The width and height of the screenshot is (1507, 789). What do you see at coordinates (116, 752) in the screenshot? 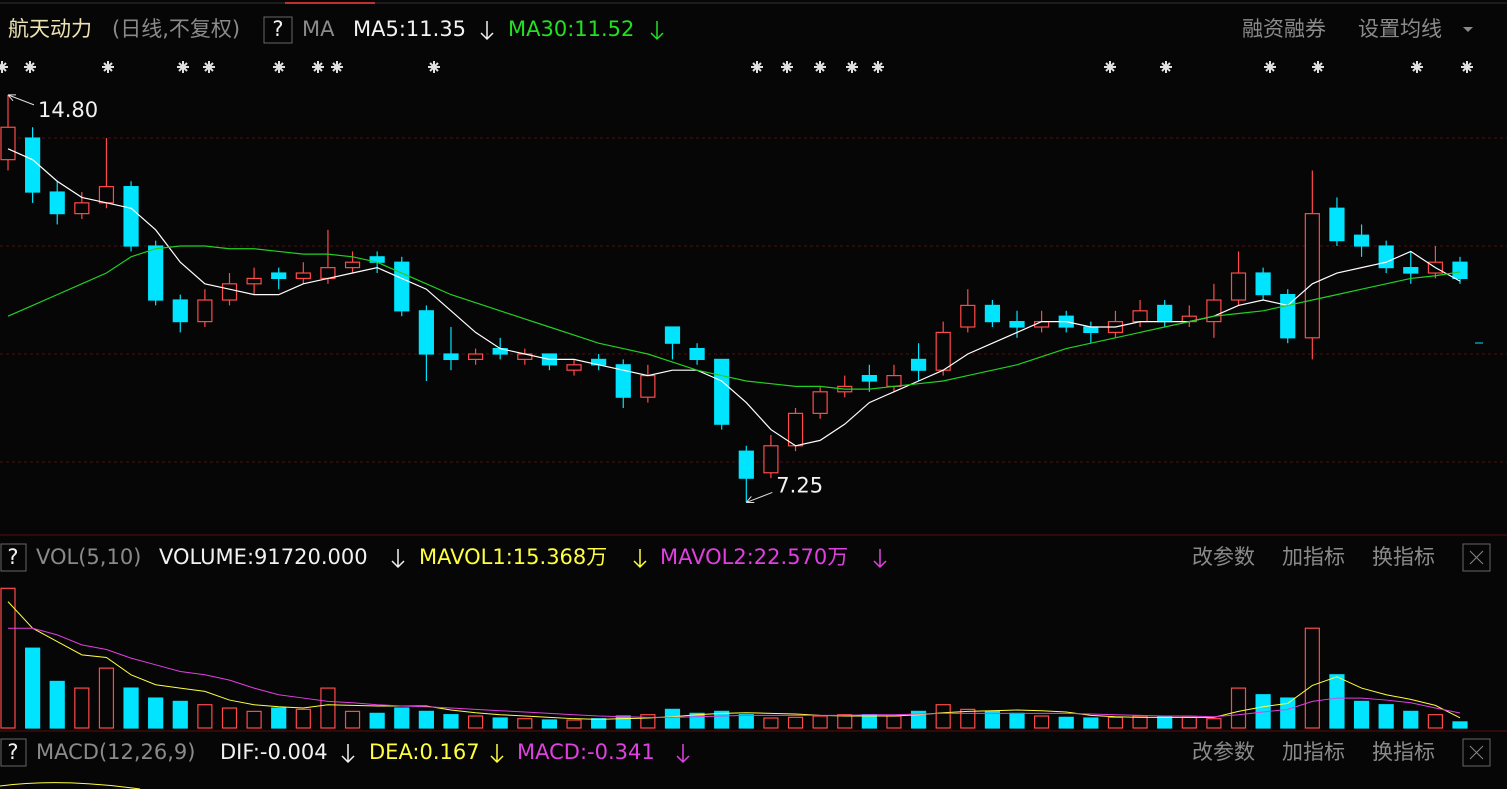
I see `macd-name: MACD(12,26,9)` at bounding box center [116, 752].